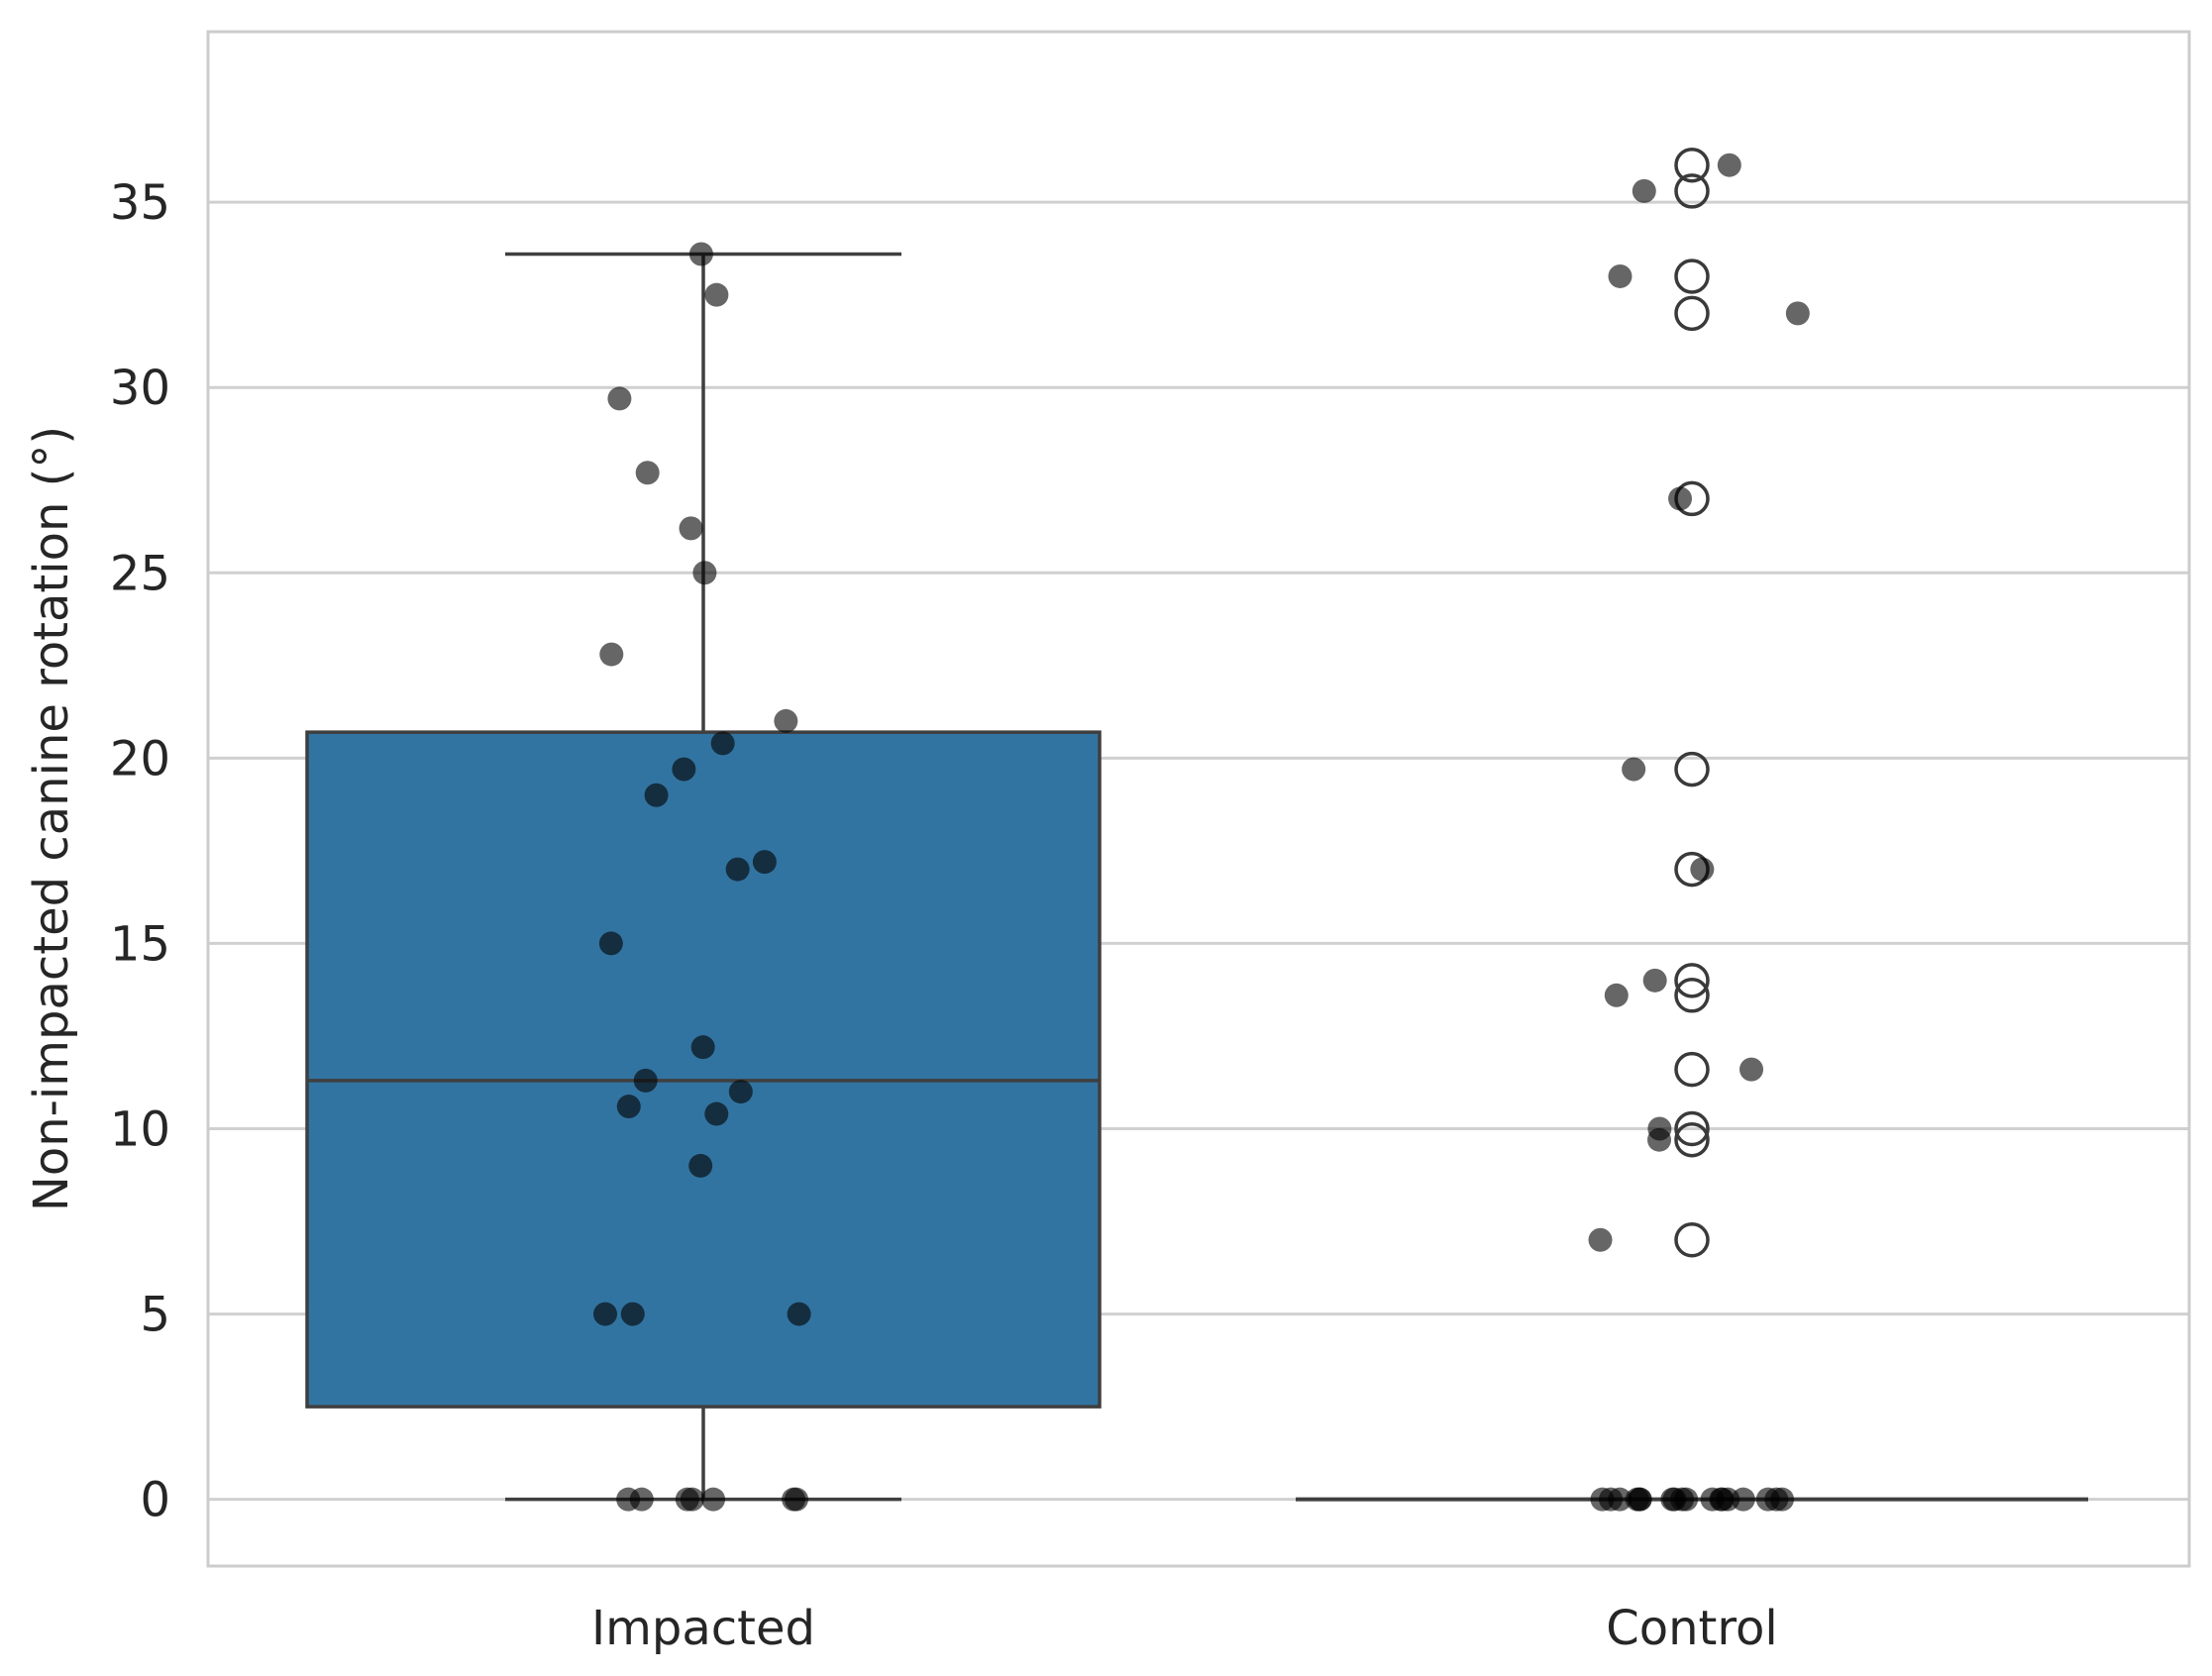 This screenshot has height=1676, width=2212. I want to click on y-tick-label: 0, so click(155, 1500).